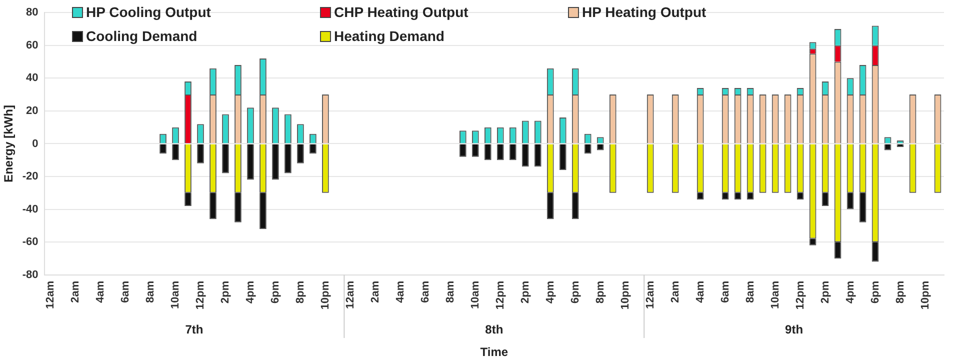  What do you see at coordinates (494, 352) in the screenshot?
I see `x-axis-title: Time` at bounding box center [494, 352].